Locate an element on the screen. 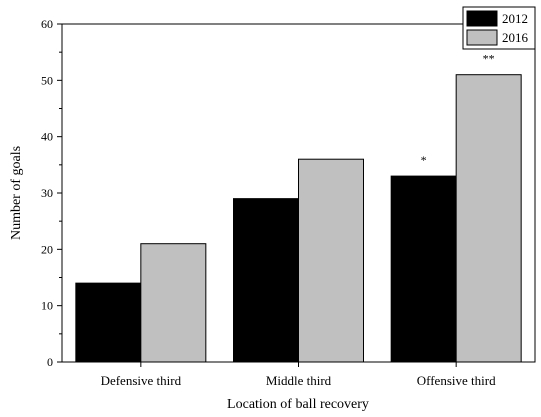 The width and height of the screenshot is (541, 417). annotations-group: *** is located at coordinates (458, 109).